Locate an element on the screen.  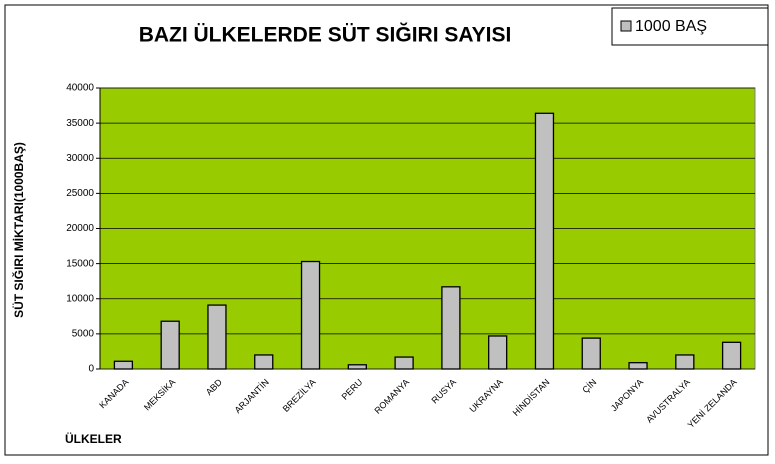
y-axis-title: SÜT SIĞIRI MİKTARI(1000BAŞ) is located at coordinates (18, 230).